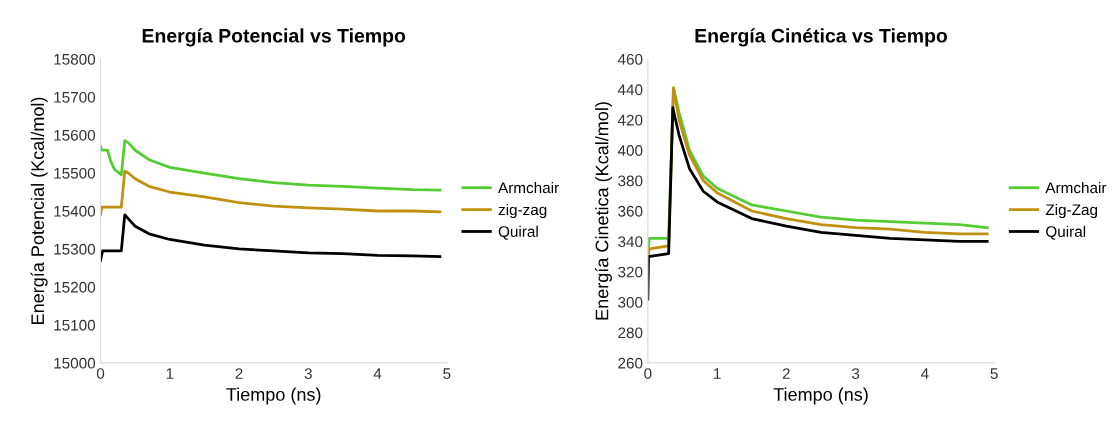 The width and height of the screenshot is (1117, 422). What do you see at coordinates (75, 287) in the screenshot?
I see `y-tick-label: 15200` at bounding box center [75, 287].